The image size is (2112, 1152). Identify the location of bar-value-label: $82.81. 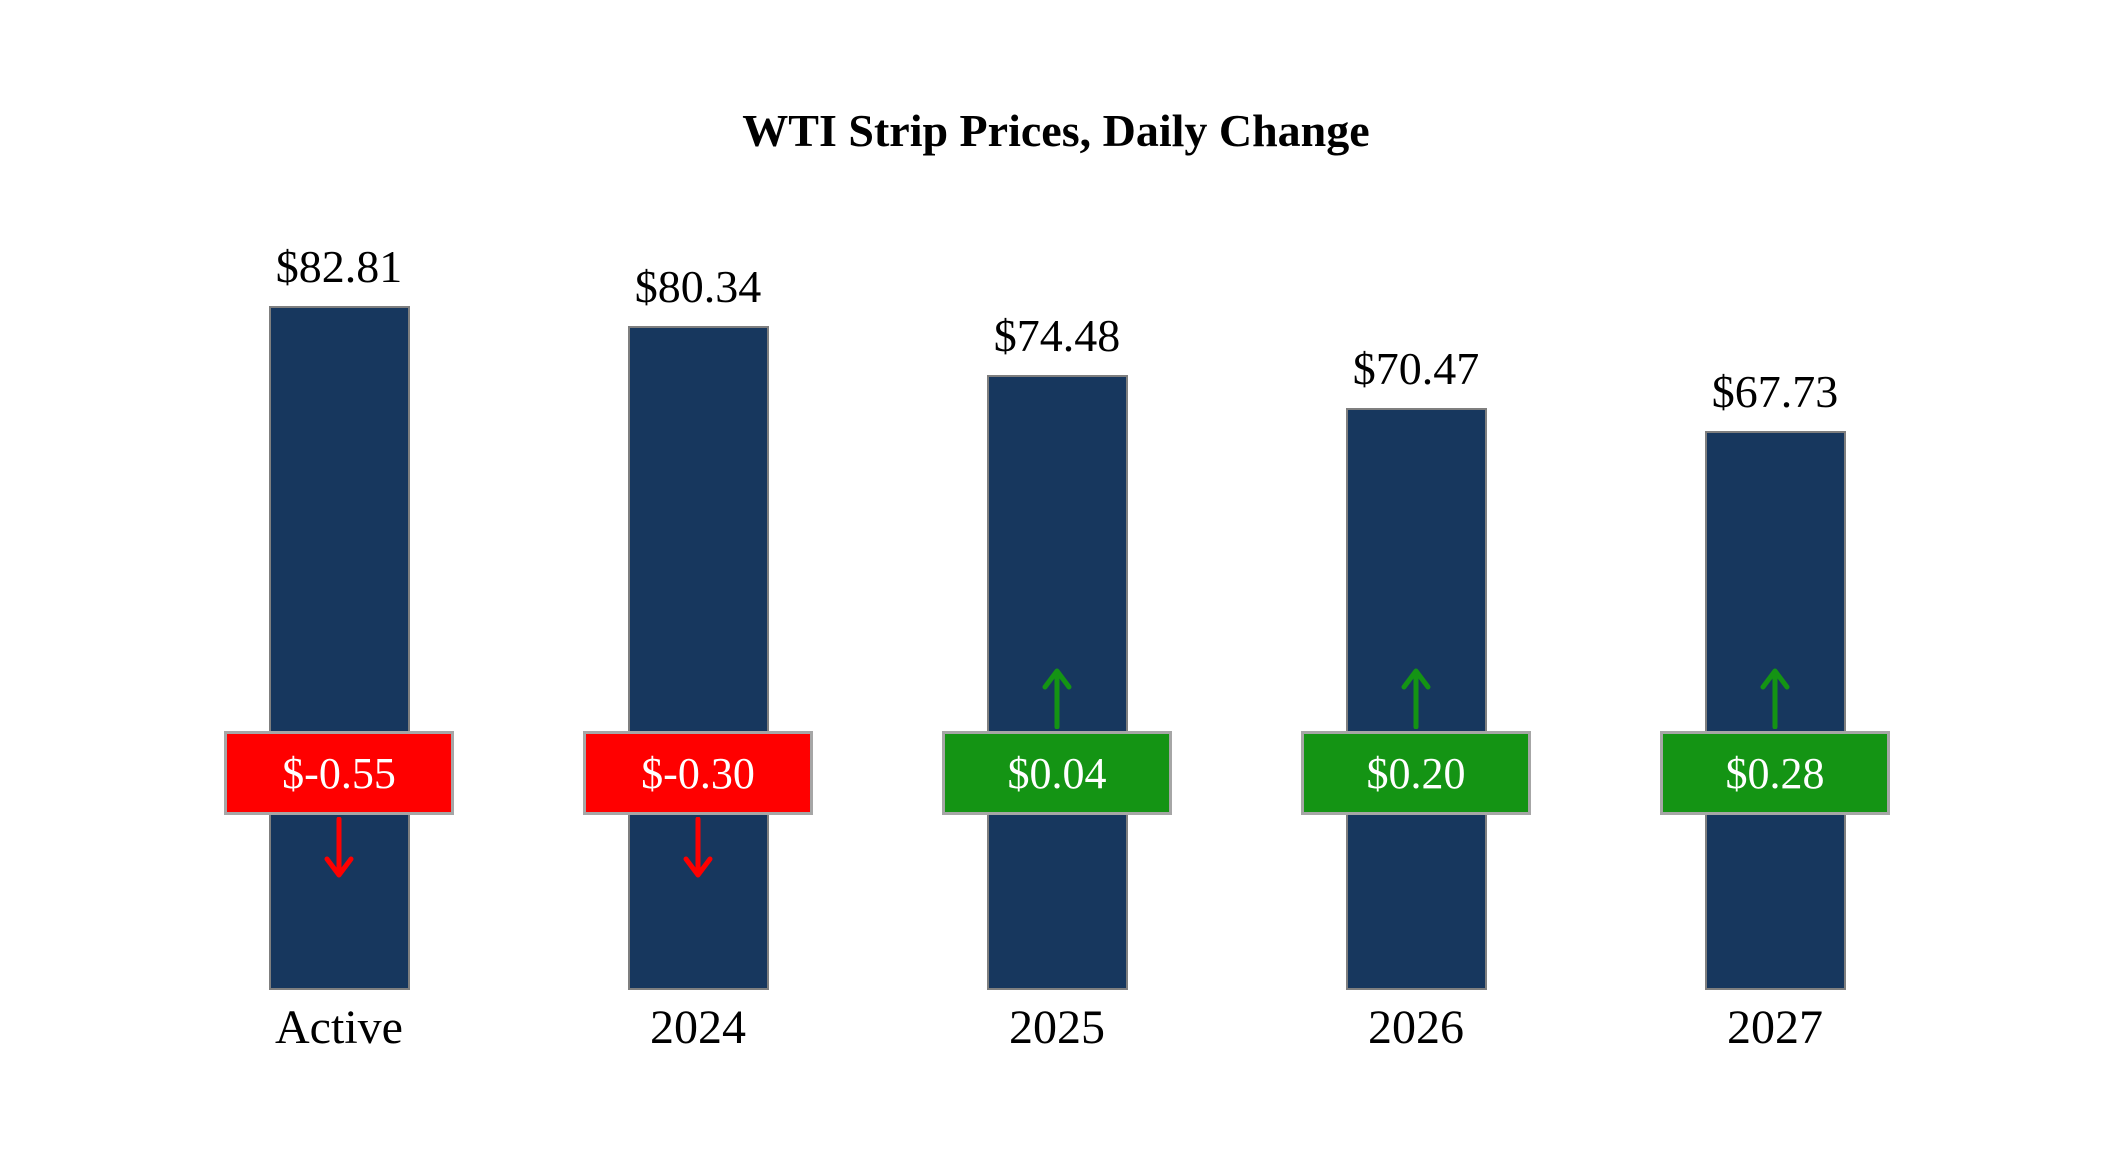
(339, 266).